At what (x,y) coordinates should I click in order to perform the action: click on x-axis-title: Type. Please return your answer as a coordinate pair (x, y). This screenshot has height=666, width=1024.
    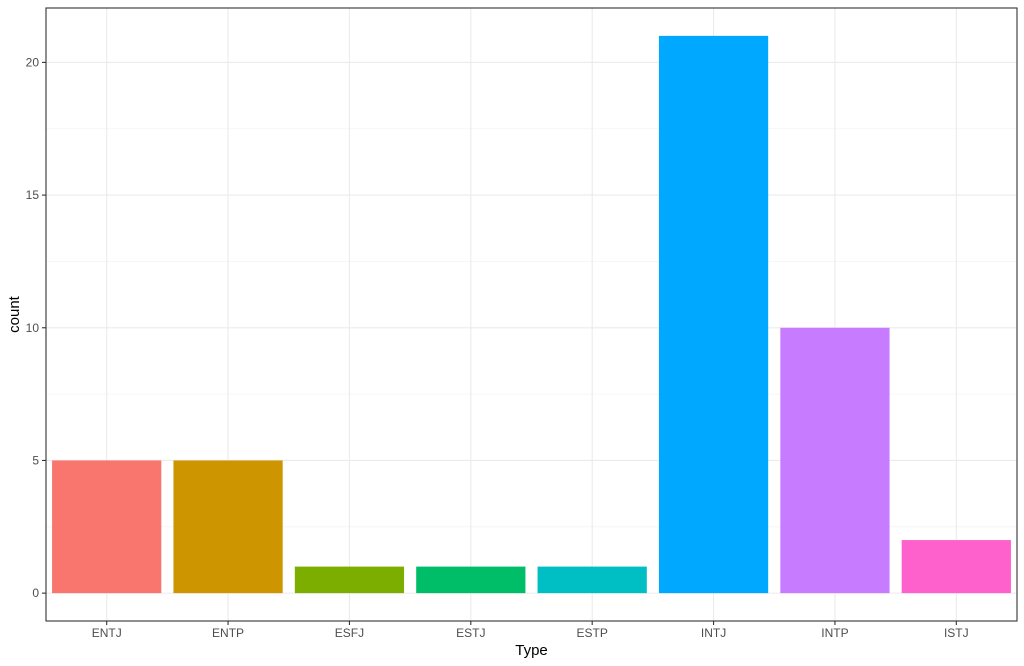
    Looking at the image, I should click on (531, 650).